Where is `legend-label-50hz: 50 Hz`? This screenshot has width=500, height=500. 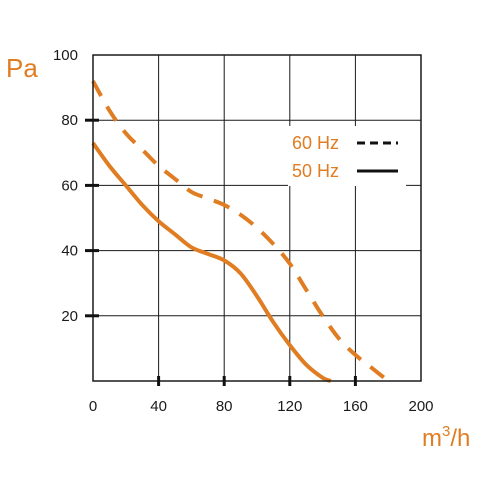 legend-label-50hz: 50 Hz is located at coordinates (315, 171).